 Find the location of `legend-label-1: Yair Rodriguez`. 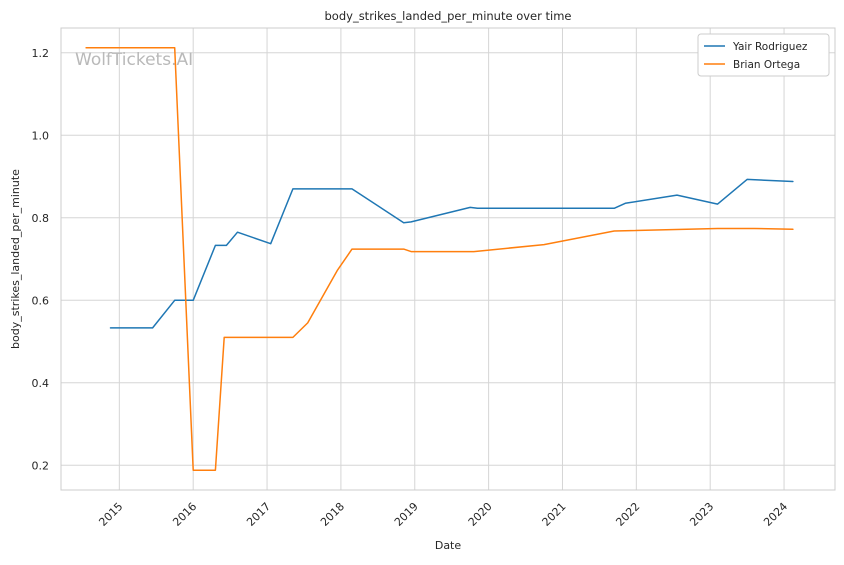

legend-label-1: Yair Rodriguez is located at coordinates (770, 47).